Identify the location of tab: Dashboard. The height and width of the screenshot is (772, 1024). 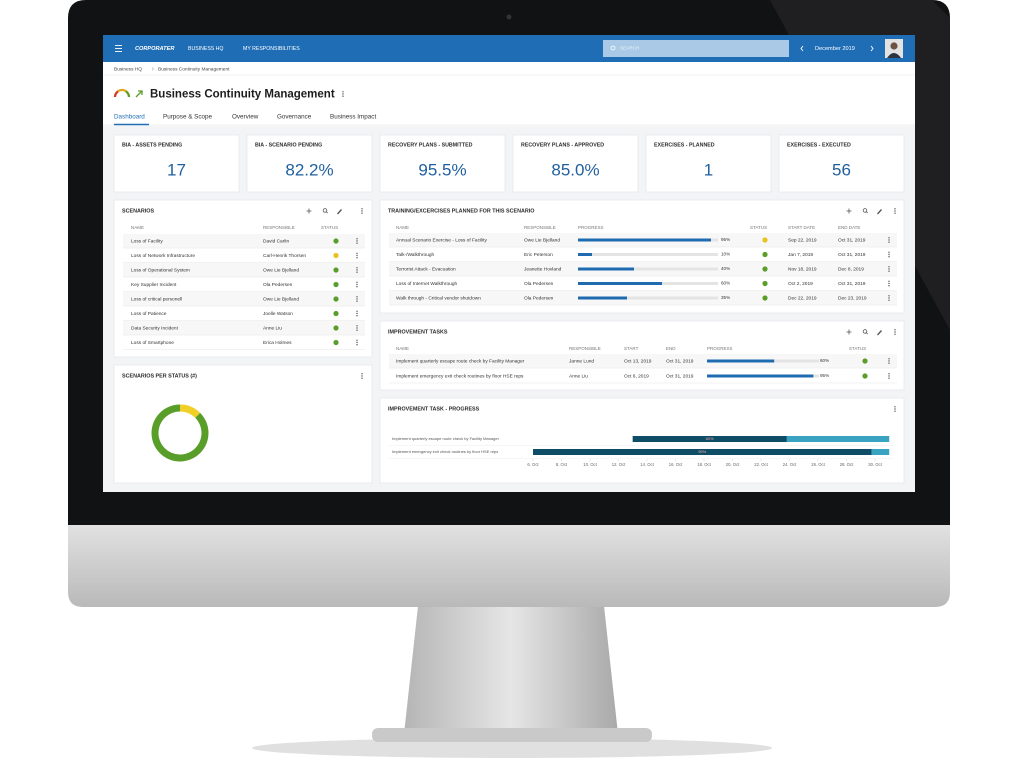
(129, 117).